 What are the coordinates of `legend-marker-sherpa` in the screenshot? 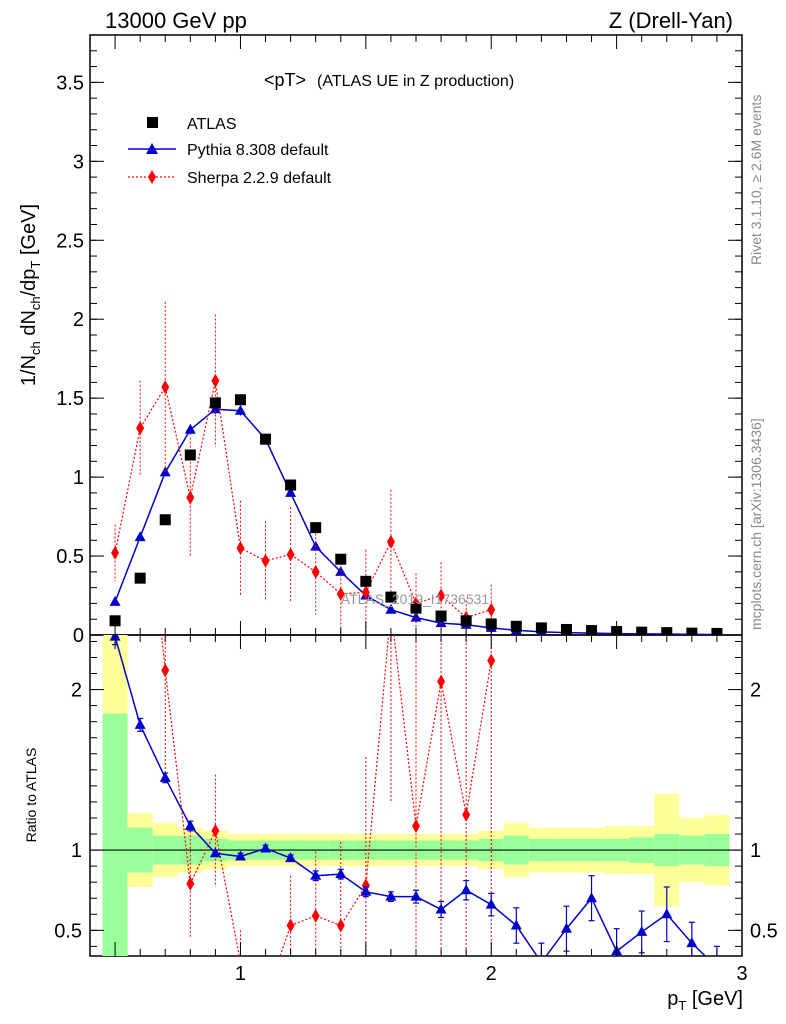 It's located at (152, 177).